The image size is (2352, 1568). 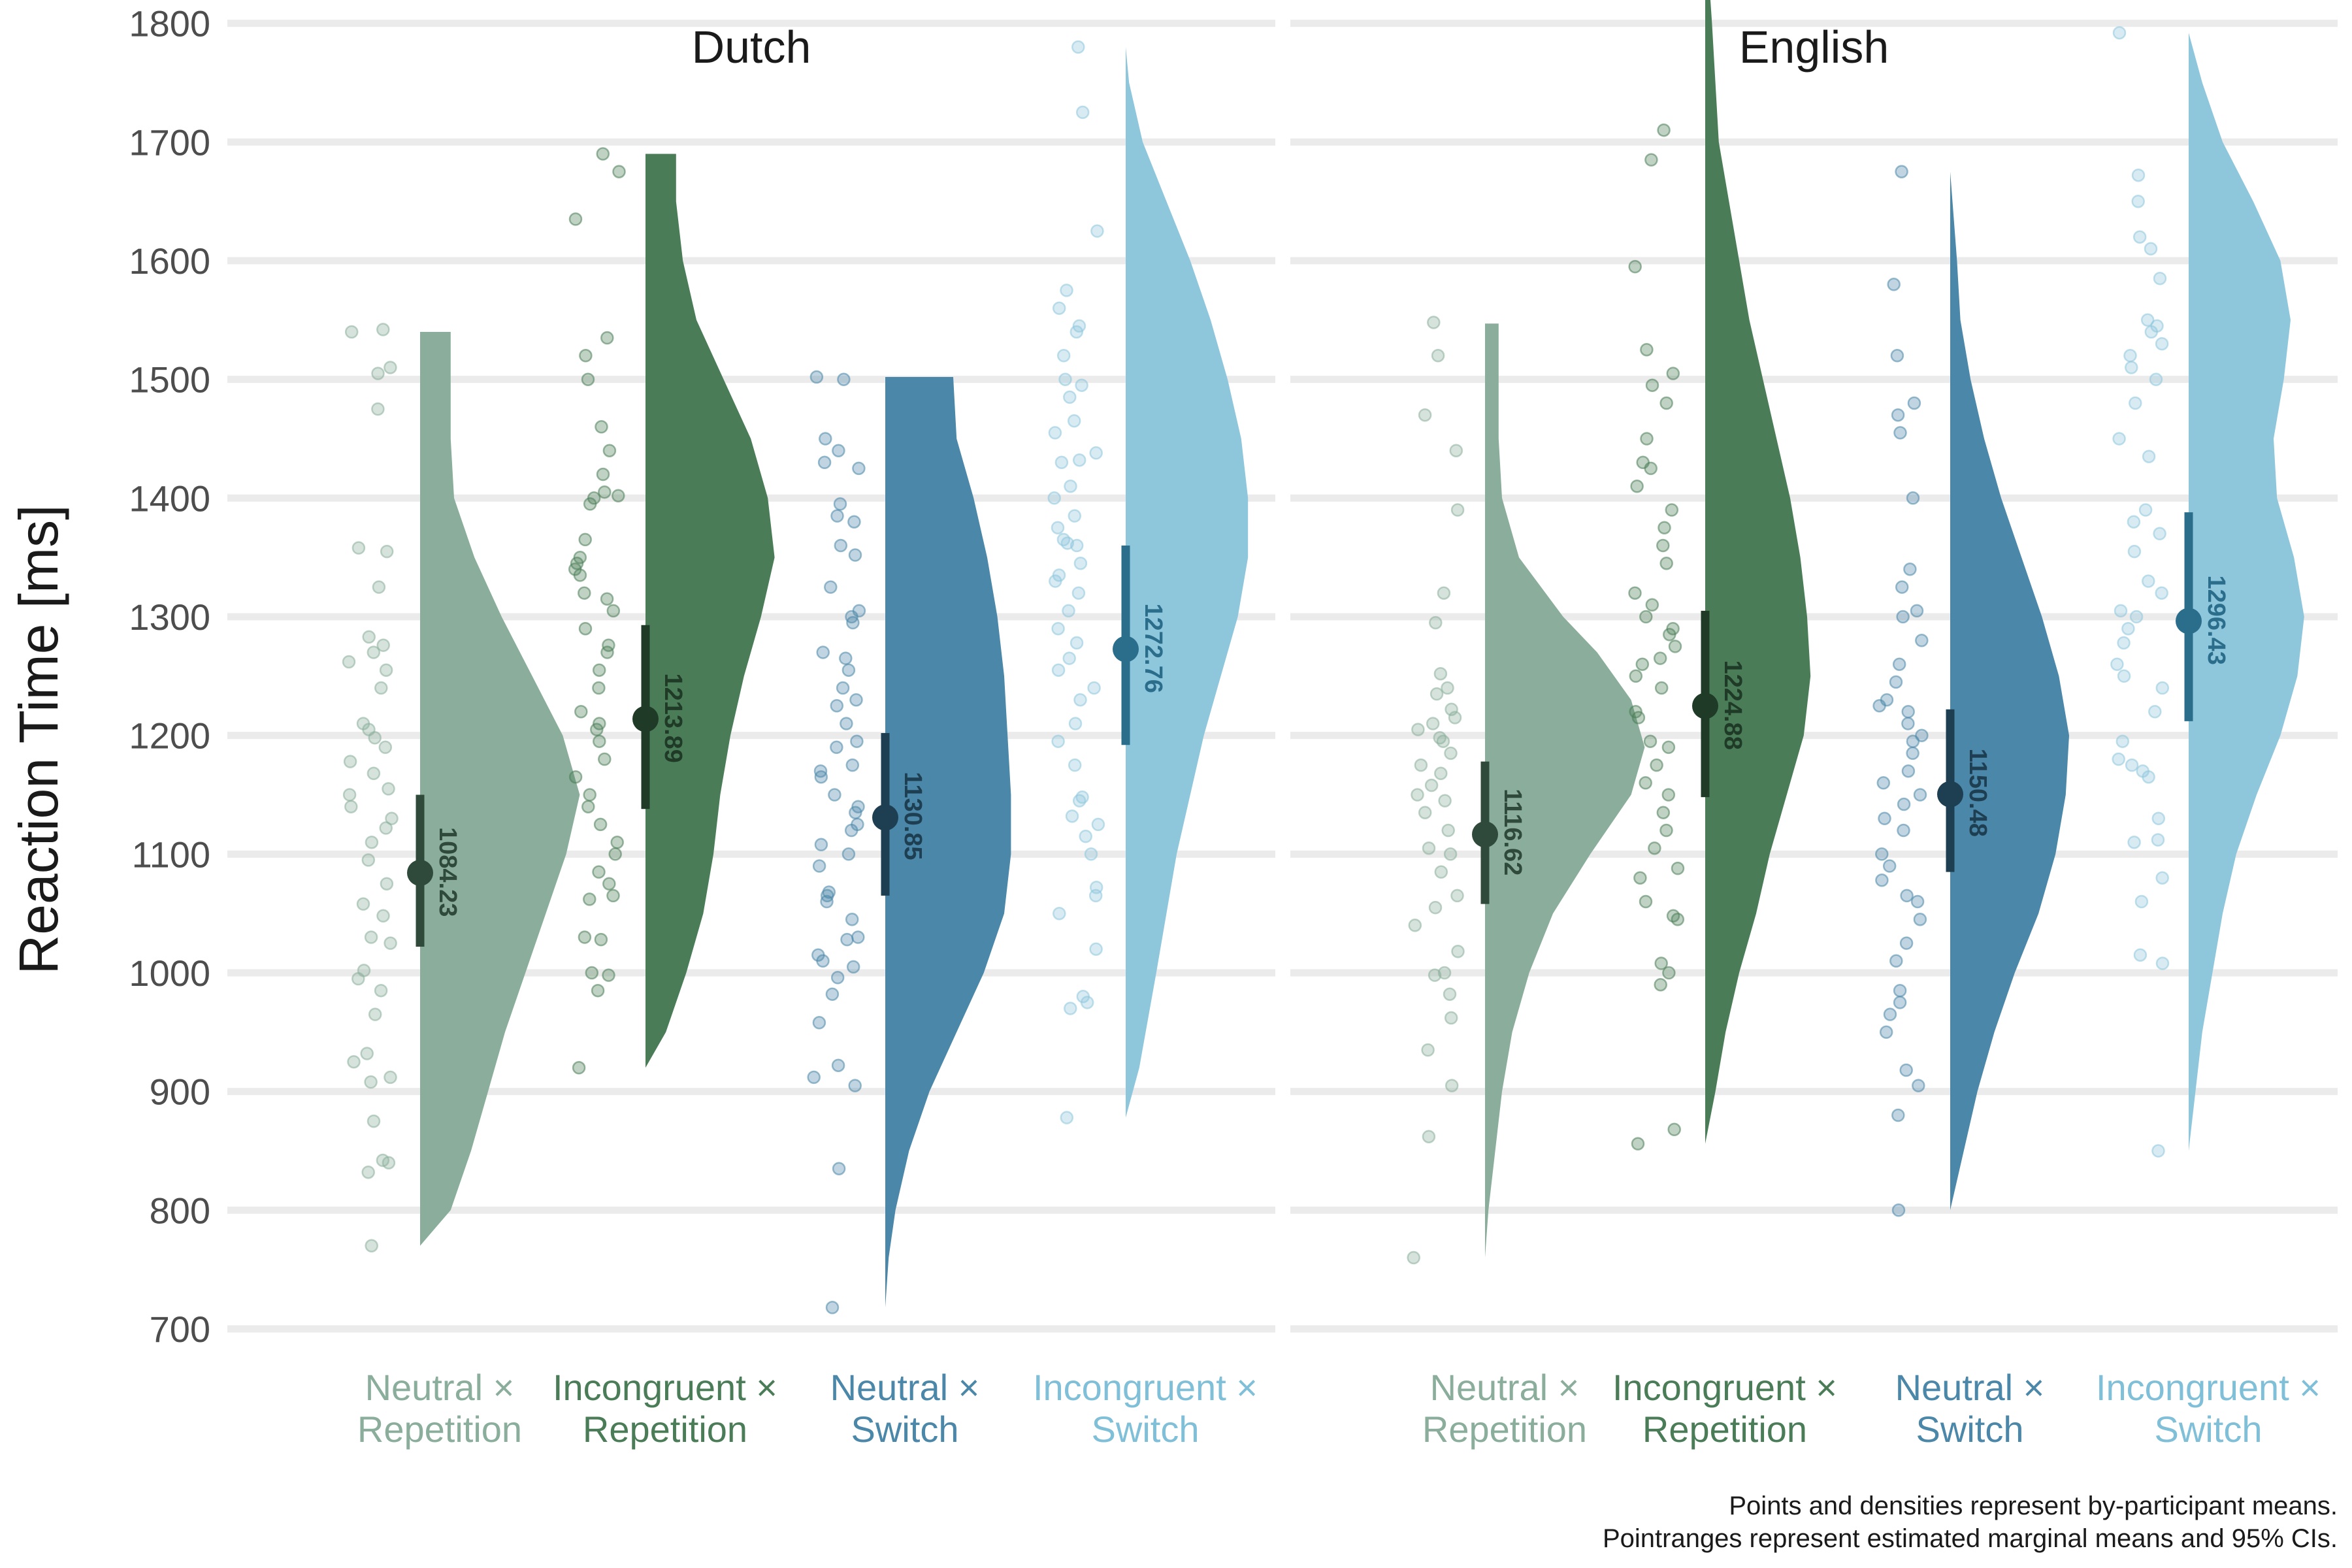 What do you see at coordinates (169, 379) in the screenshot?
I see `y-tick-label: 1500` at bounding box center [169, 379].